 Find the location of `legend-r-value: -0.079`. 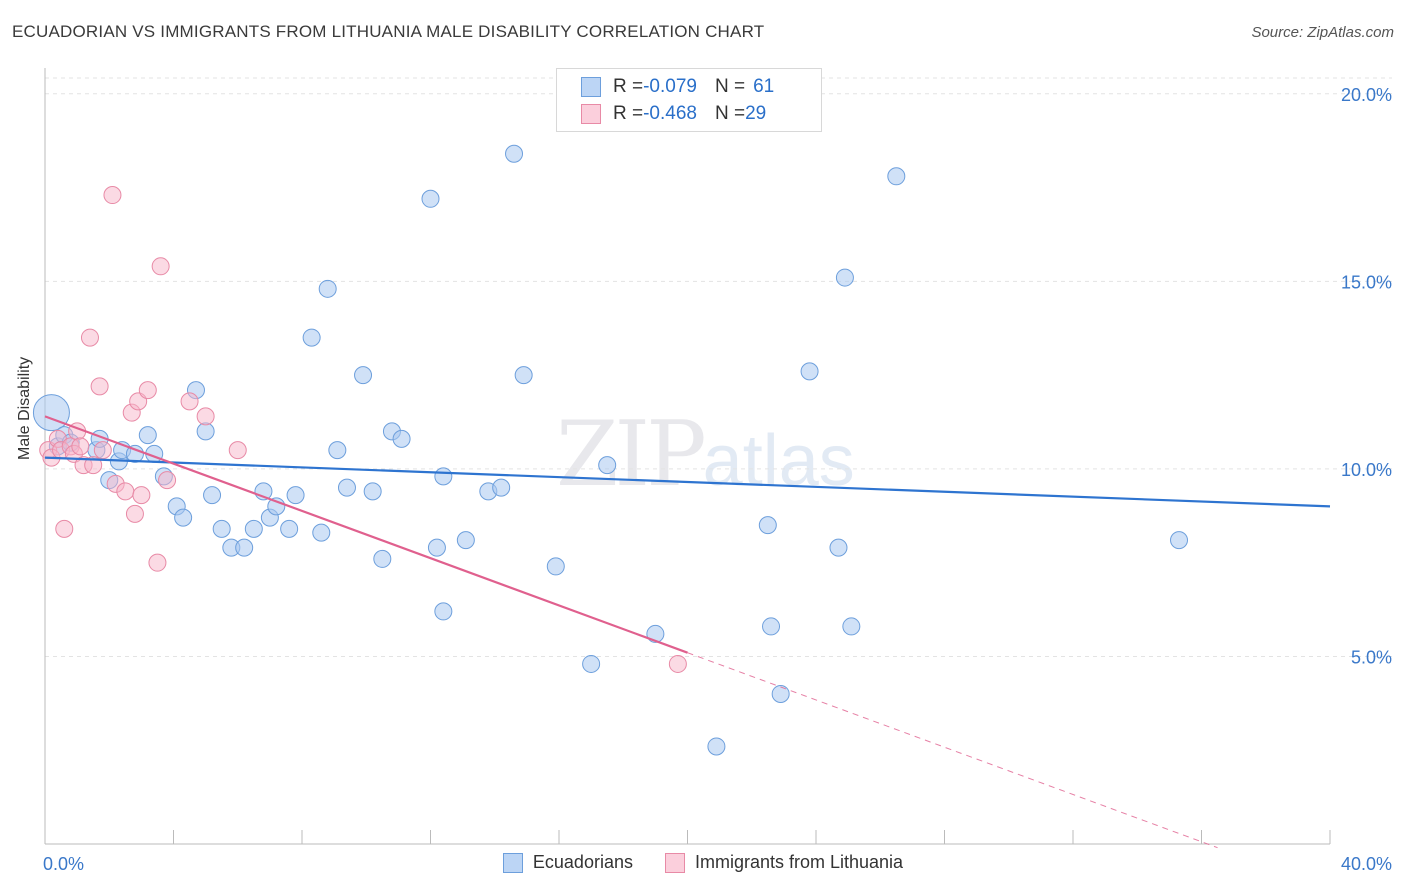

legend-r-value: -0.079 is located at coordinates (670, 86).